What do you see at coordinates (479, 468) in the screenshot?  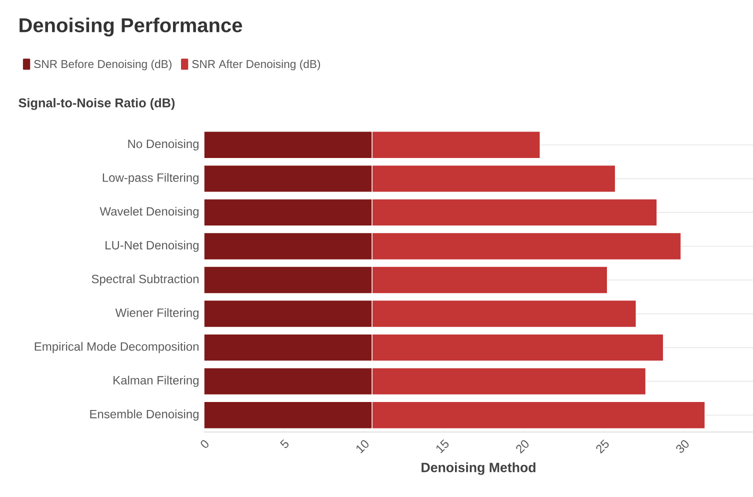 I see `x-axis-title: Denoising Method` at bounding box center [479, 468].